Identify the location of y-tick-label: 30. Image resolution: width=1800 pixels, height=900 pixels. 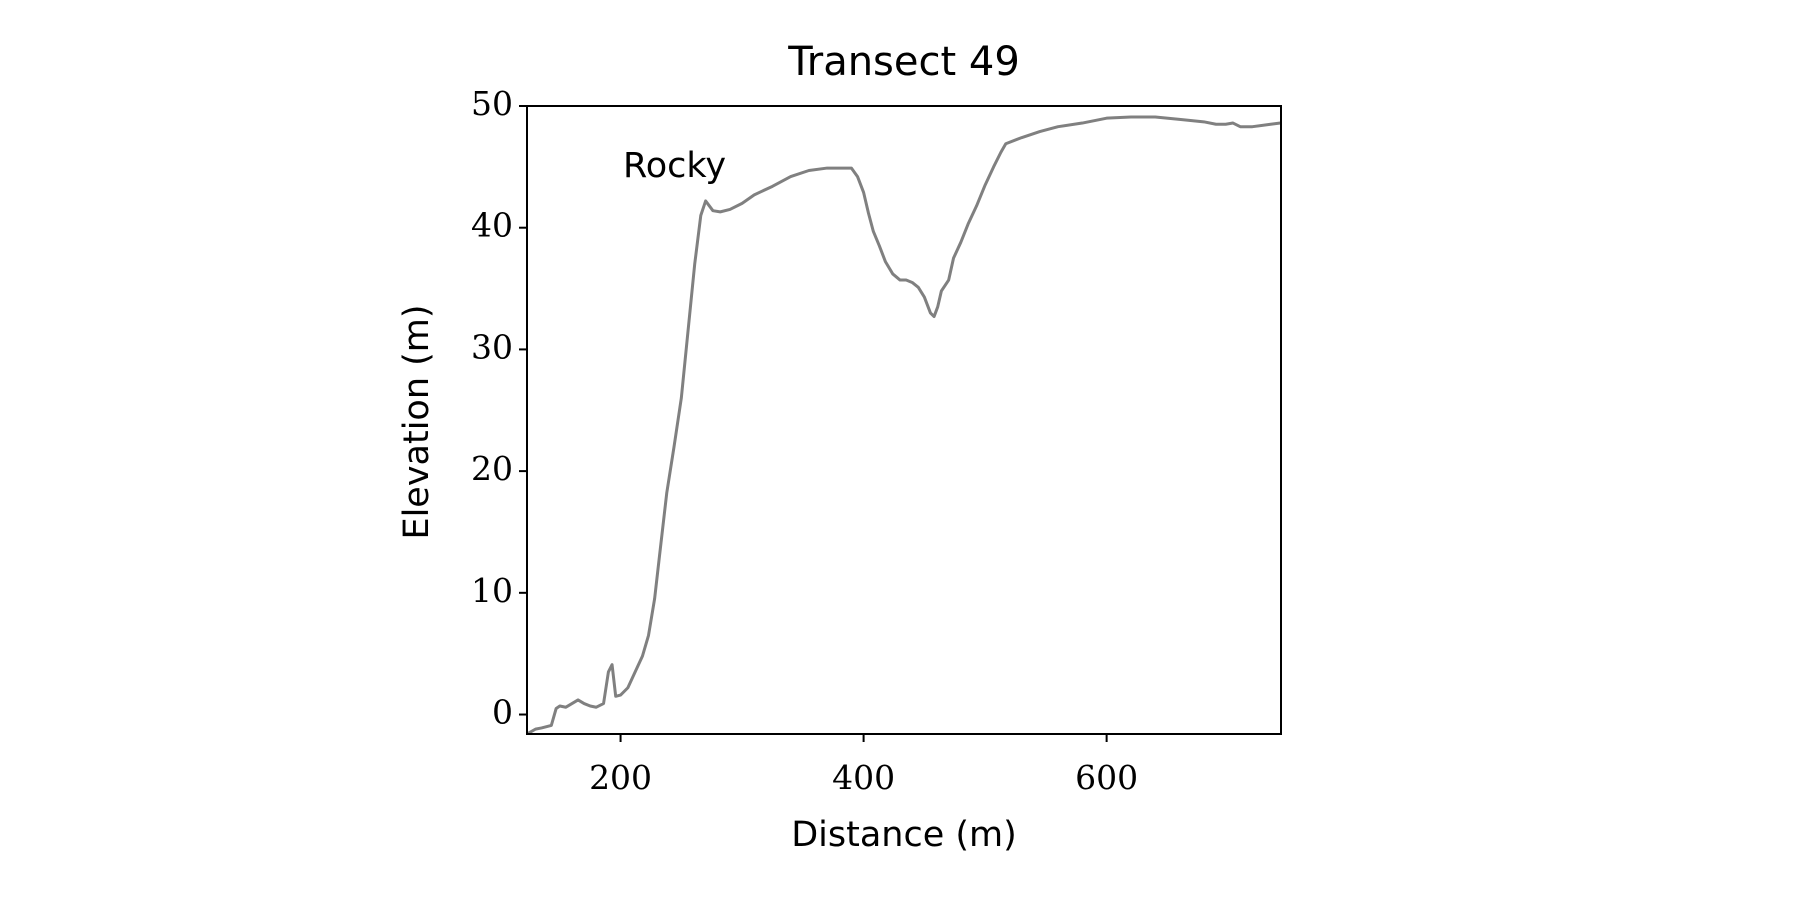
(492, 346).